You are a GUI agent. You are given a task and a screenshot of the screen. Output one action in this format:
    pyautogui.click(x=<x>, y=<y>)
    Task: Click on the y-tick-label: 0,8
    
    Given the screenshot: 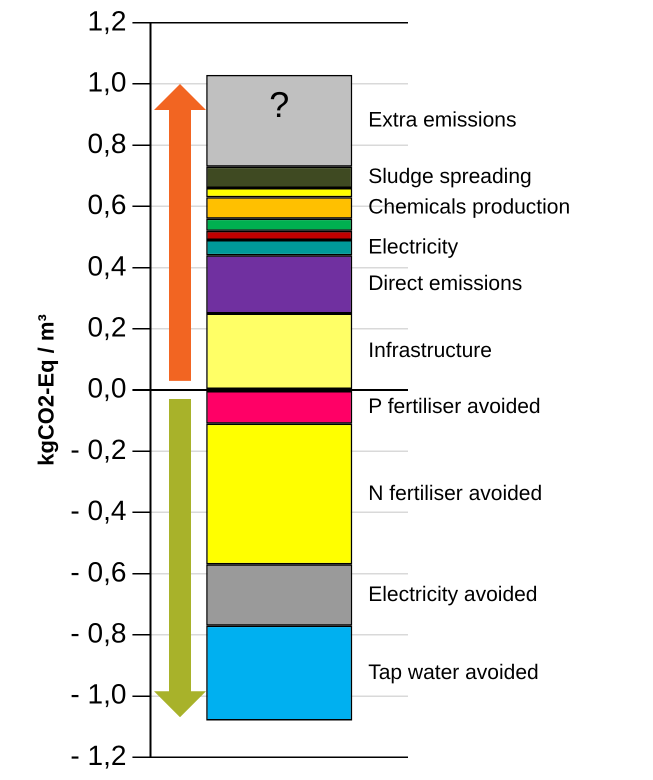 What is the action you would take?
    pyautogui.click(x=106, y=143)
    